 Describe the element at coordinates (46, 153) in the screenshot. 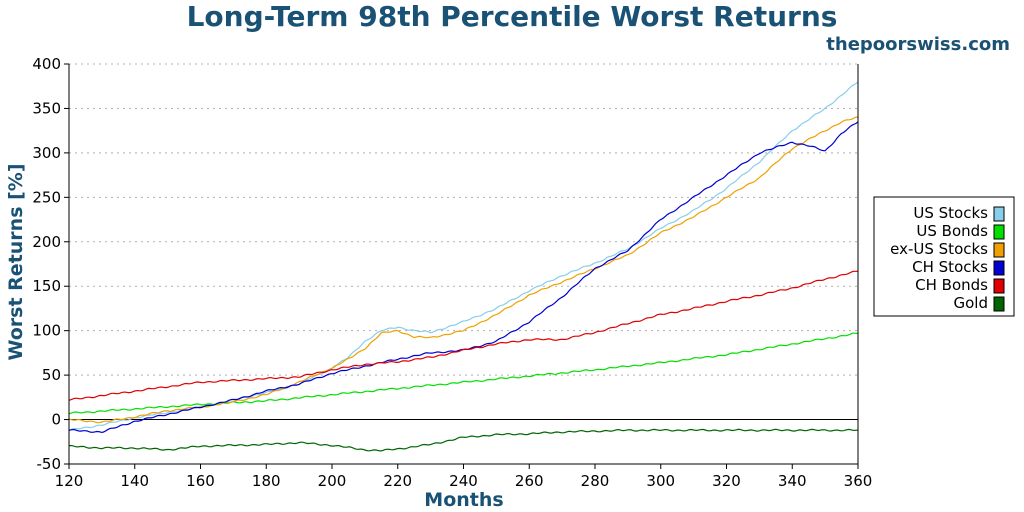

I see `y-tick-label: 300` at that location.